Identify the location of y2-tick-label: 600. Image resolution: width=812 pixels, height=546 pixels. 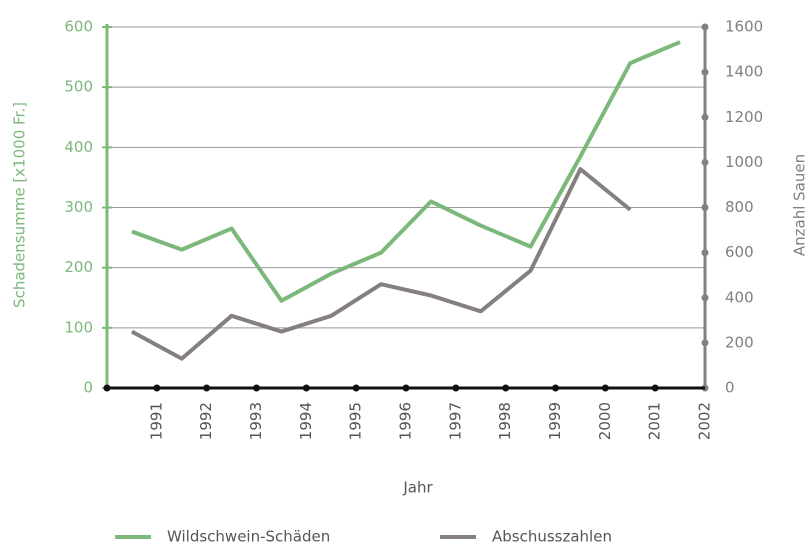
(739, 252).